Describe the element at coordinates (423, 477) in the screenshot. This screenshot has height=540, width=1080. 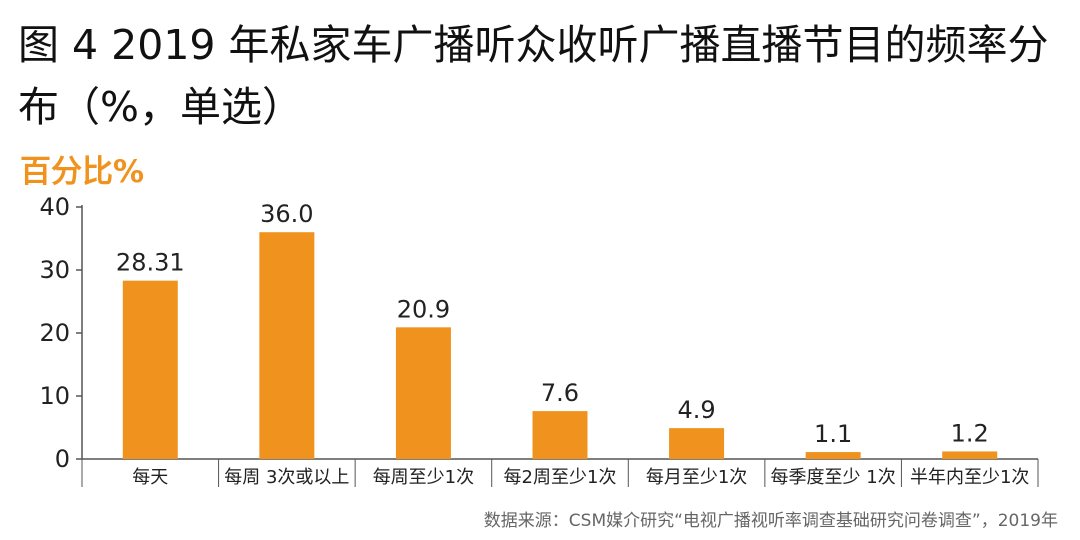
I see `x-category-label: 每周至少1次` at that location.